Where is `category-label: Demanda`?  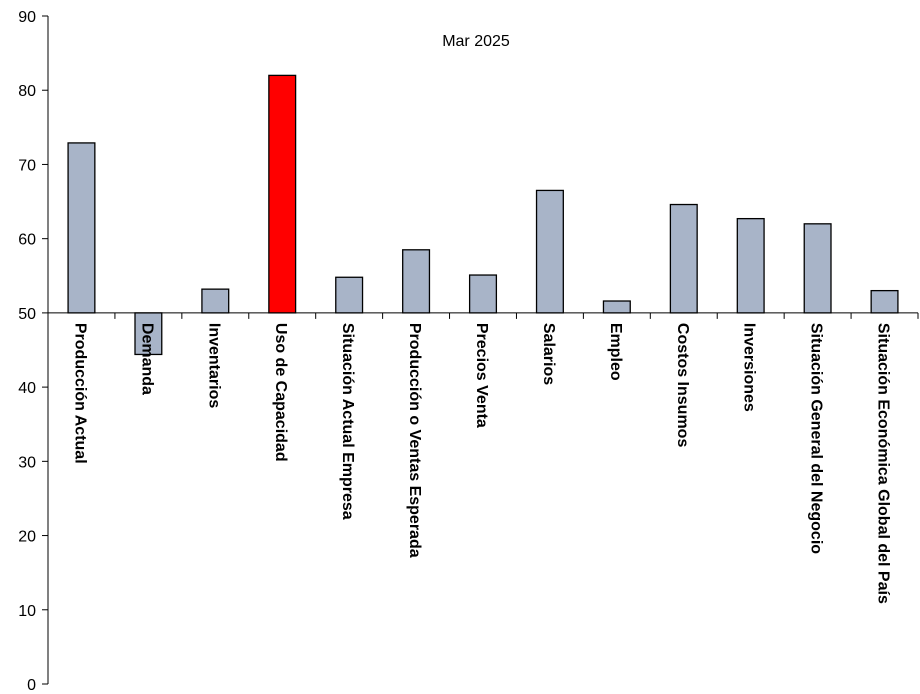
category-label: Demanda is located at coordinates (146, 359).